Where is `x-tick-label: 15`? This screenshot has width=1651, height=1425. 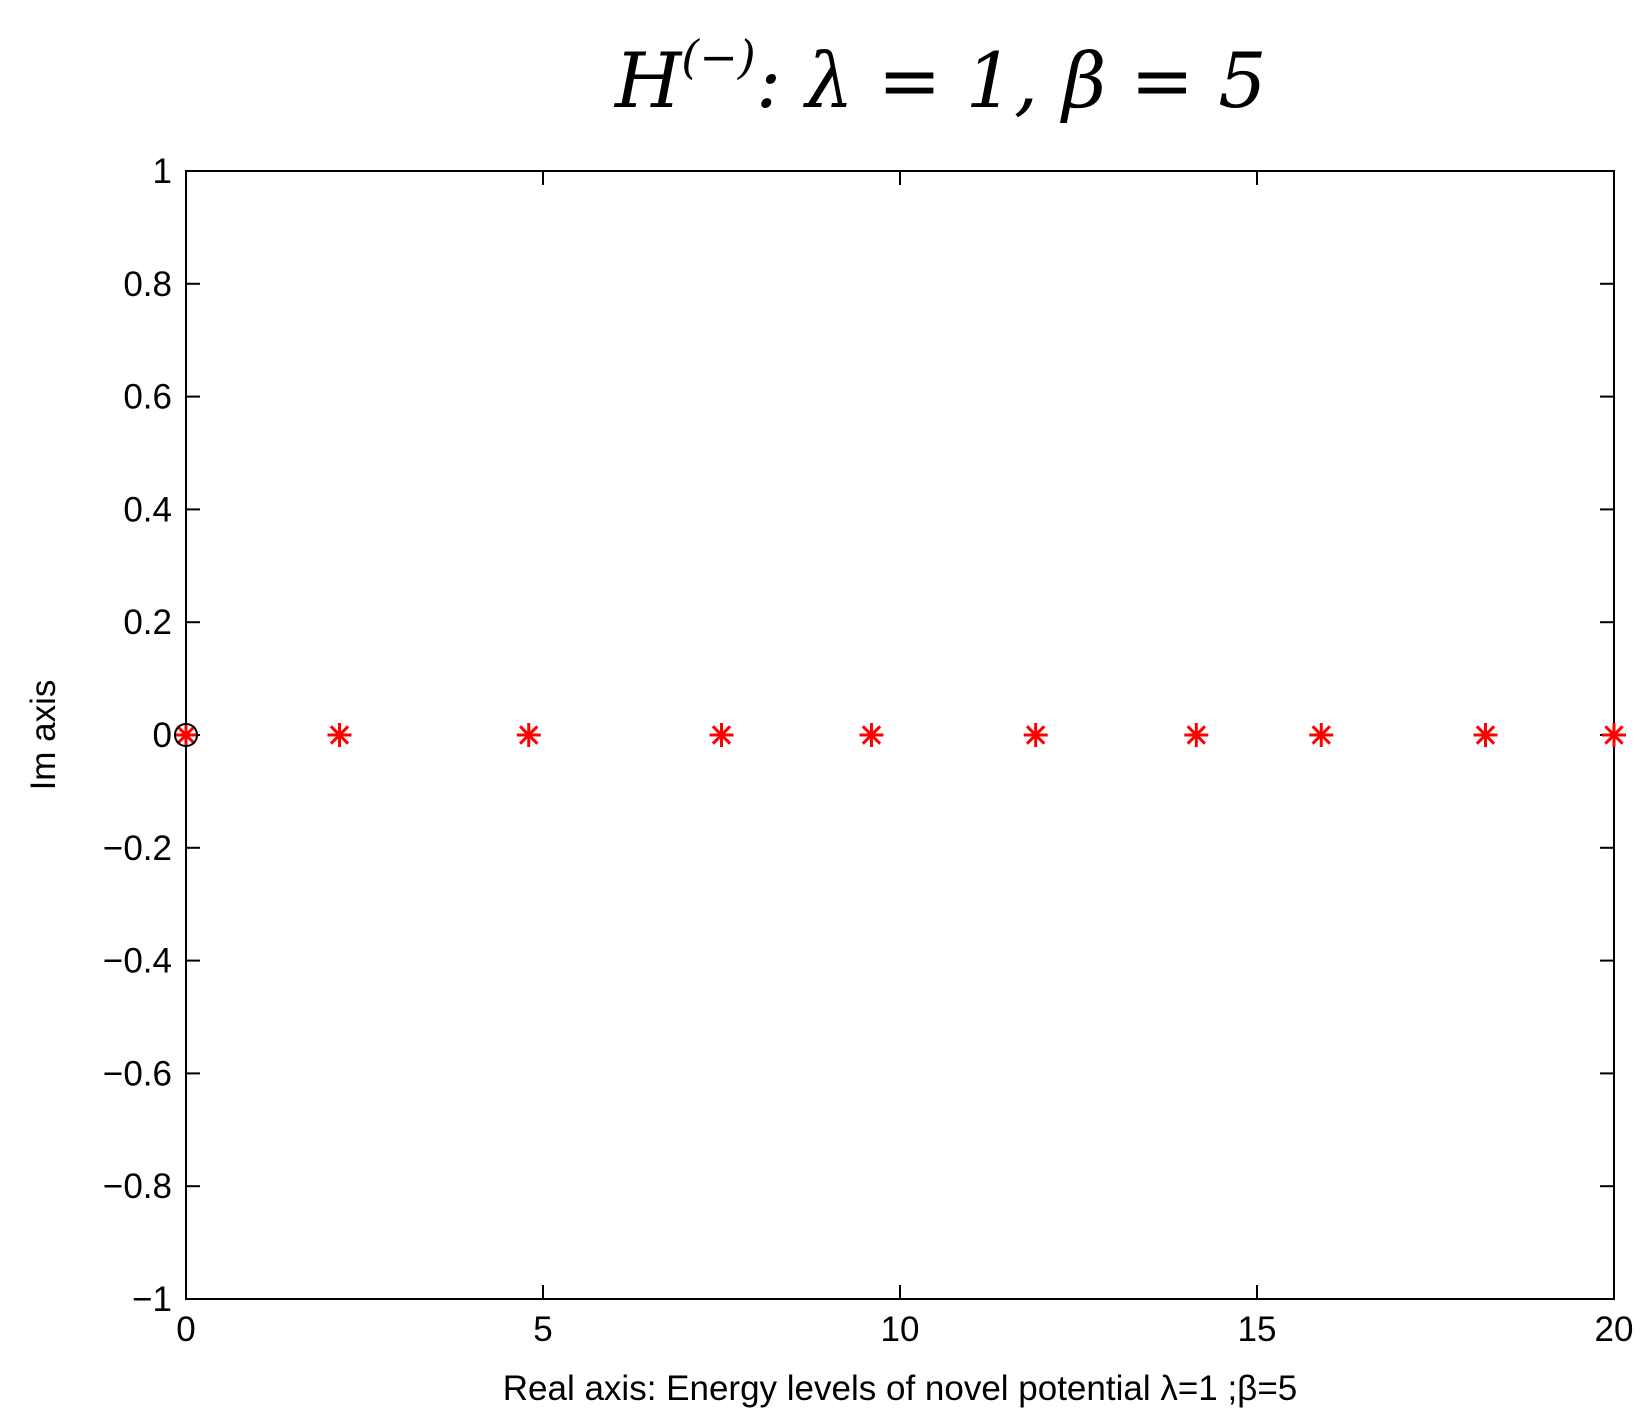
x-tick-label: 15 is located at coordinates (1257, 1329).